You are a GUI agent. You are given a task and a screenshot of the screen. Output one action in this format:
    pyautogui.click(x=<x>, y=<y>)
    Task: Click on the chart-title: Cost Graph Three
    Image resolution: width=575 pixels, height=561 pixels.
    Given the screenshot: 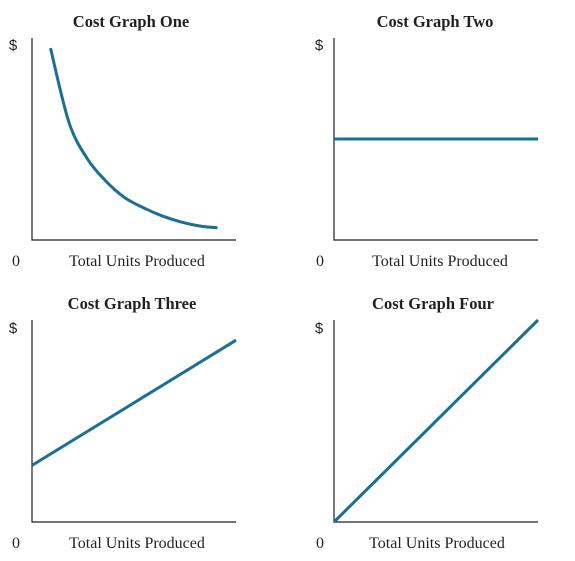 What is the action you would take?
    pyautogui.click(x=132, y=303)
    